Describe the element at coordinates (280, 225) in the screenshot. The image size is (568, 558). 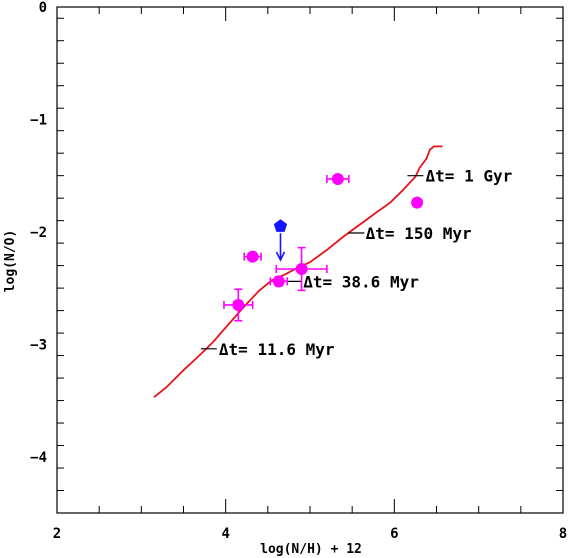
I see `upper-limit-point` at that location.